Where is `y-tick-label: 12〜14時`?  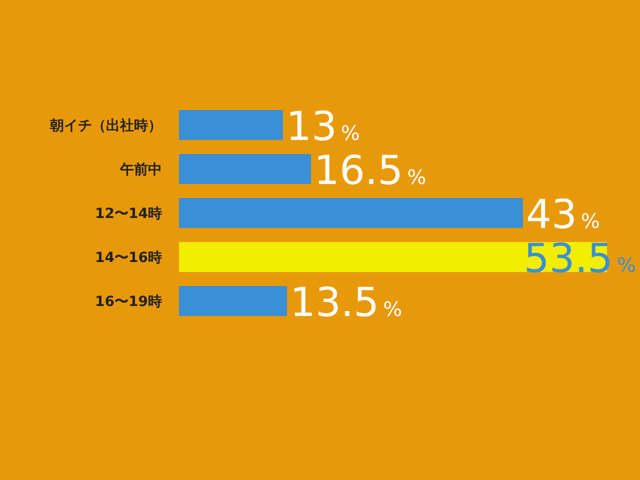 y-tick-label: 12〜14時 is located at coordinates (128, 214).